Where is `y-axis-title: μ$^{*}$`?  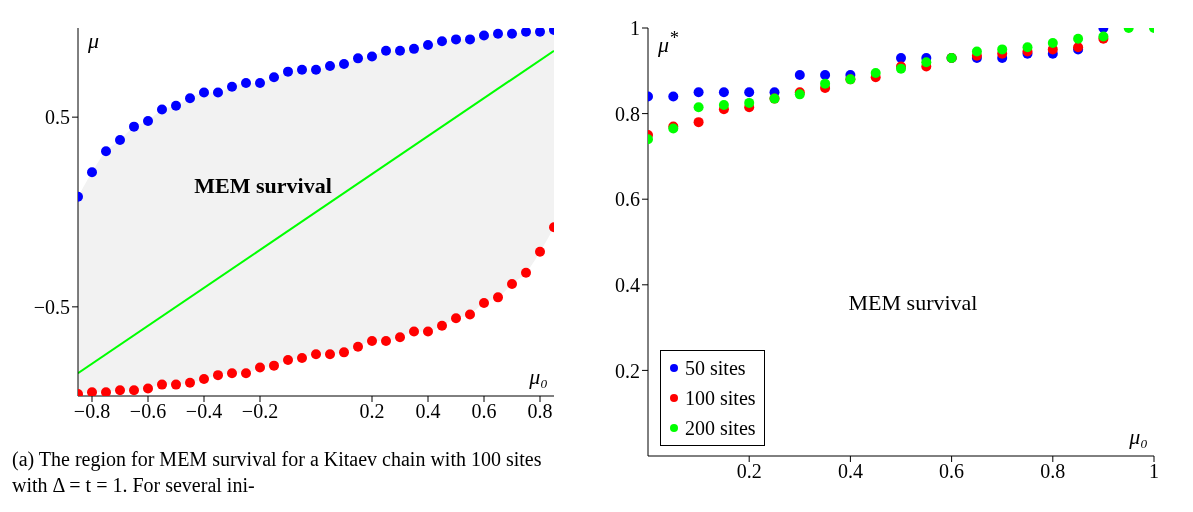 y-axis-title: μ$^{*}$ is located at coordinates (668, 43).